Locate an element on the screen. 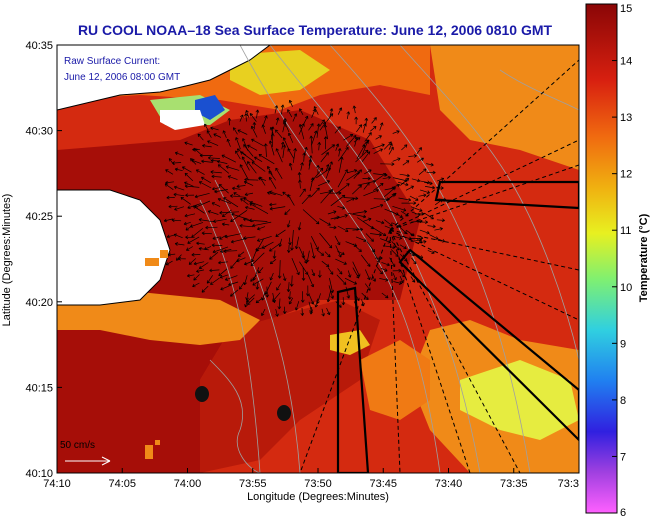  x-tick-label: 73:35 is located at coordinates (514, 484).